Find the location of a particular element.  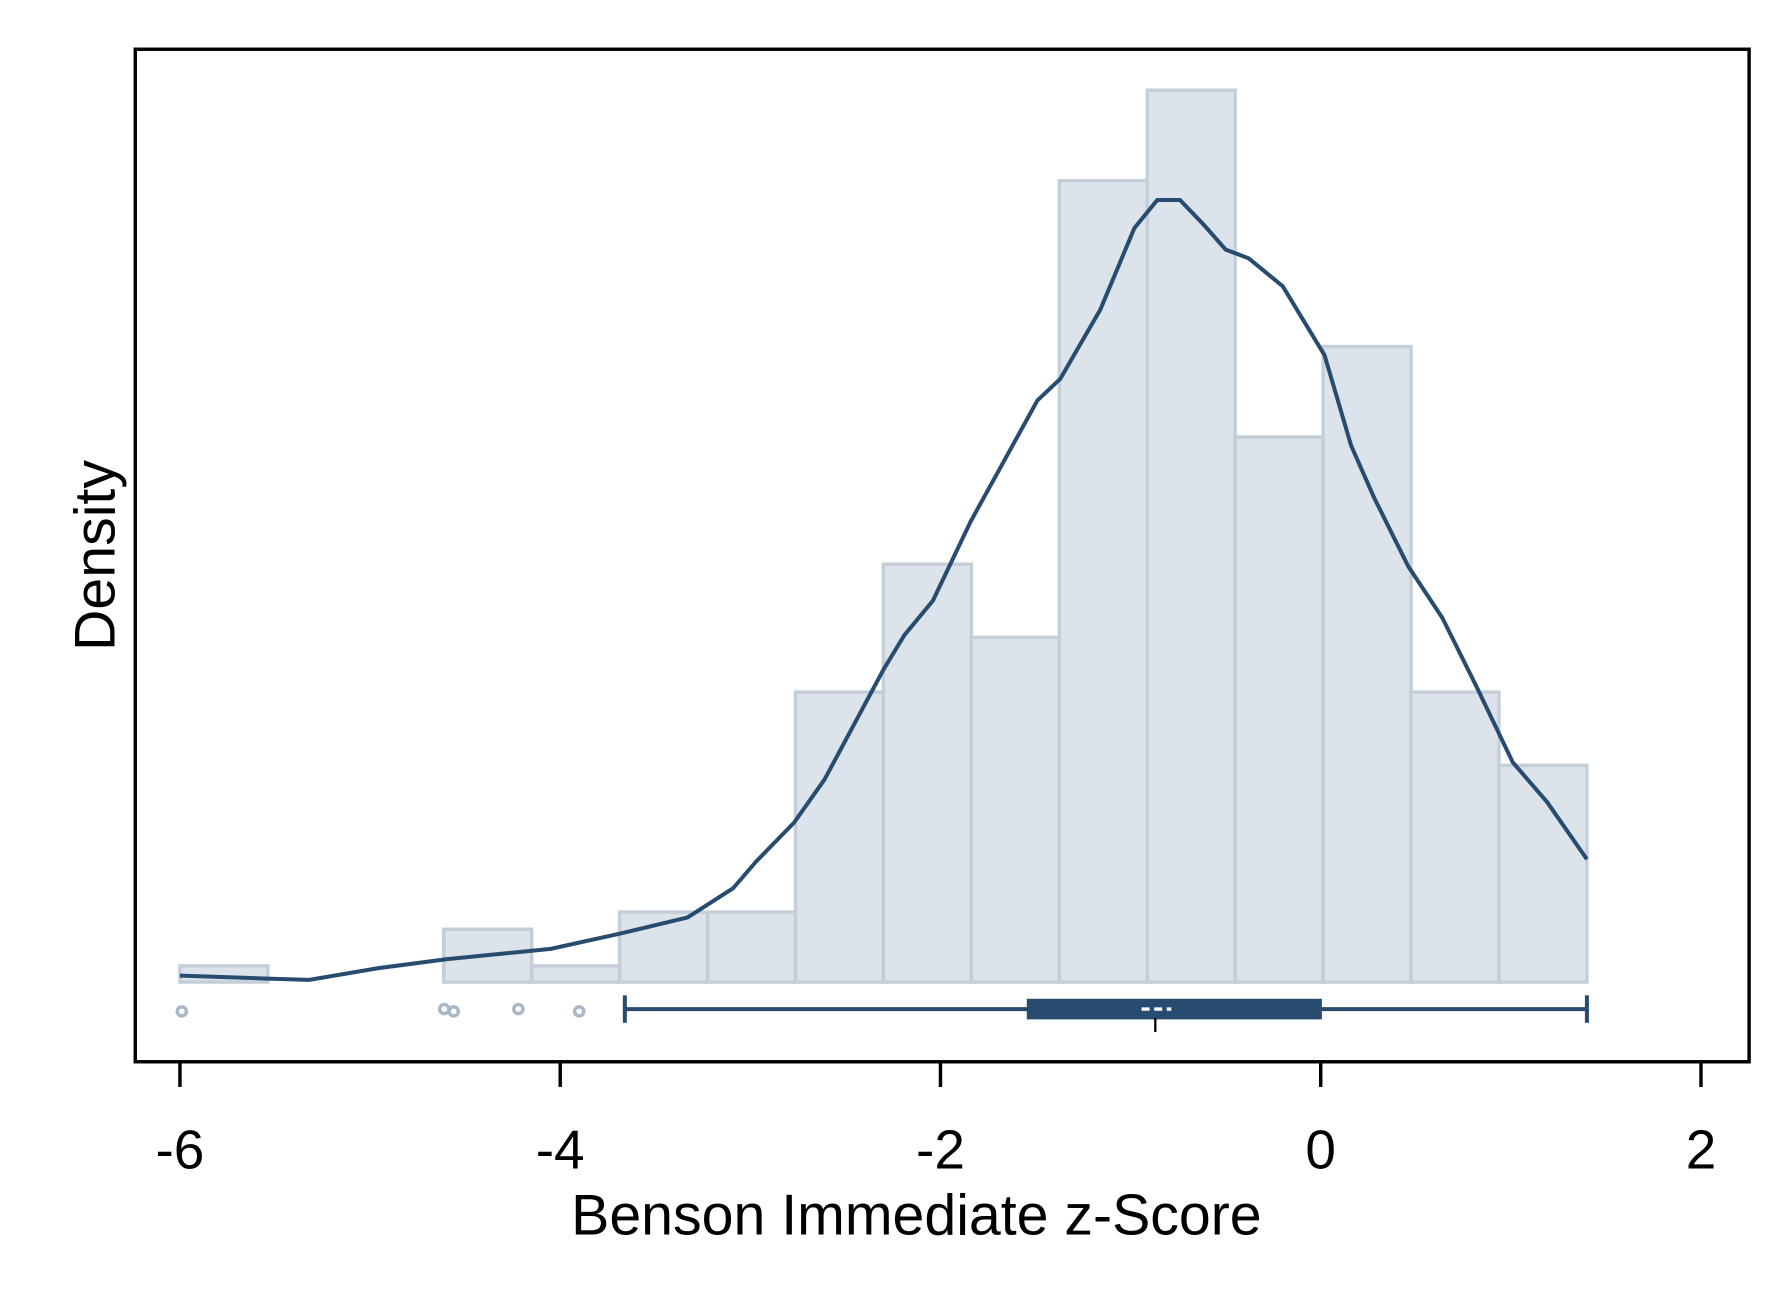

x-tick-label: 2 is located at coordinates (1701, 1149).